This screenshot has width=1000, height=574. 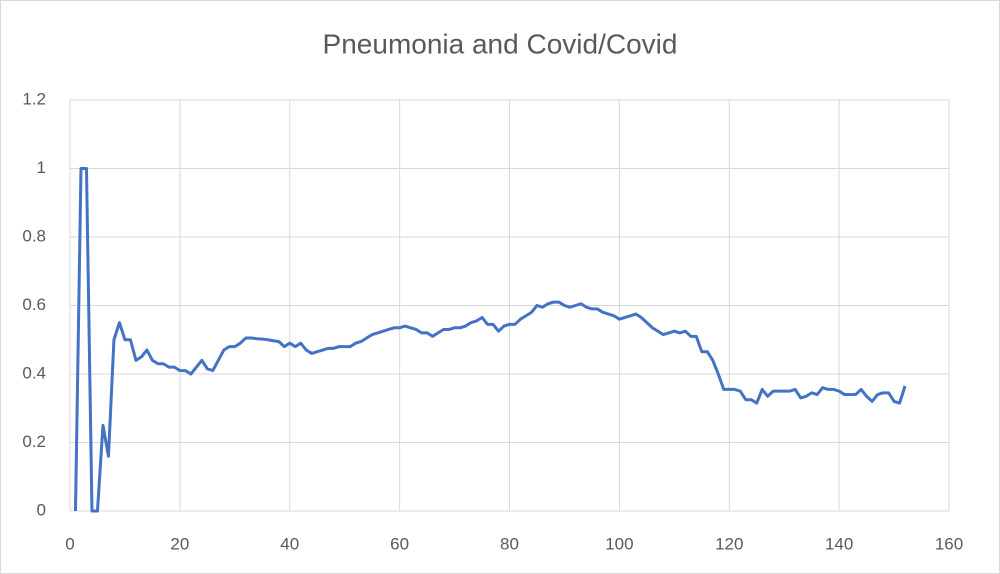 What do you see at coordinates (41, 167) in the screenshot?
I see `y-tick-label: 1` at bounding box center [41, 167].